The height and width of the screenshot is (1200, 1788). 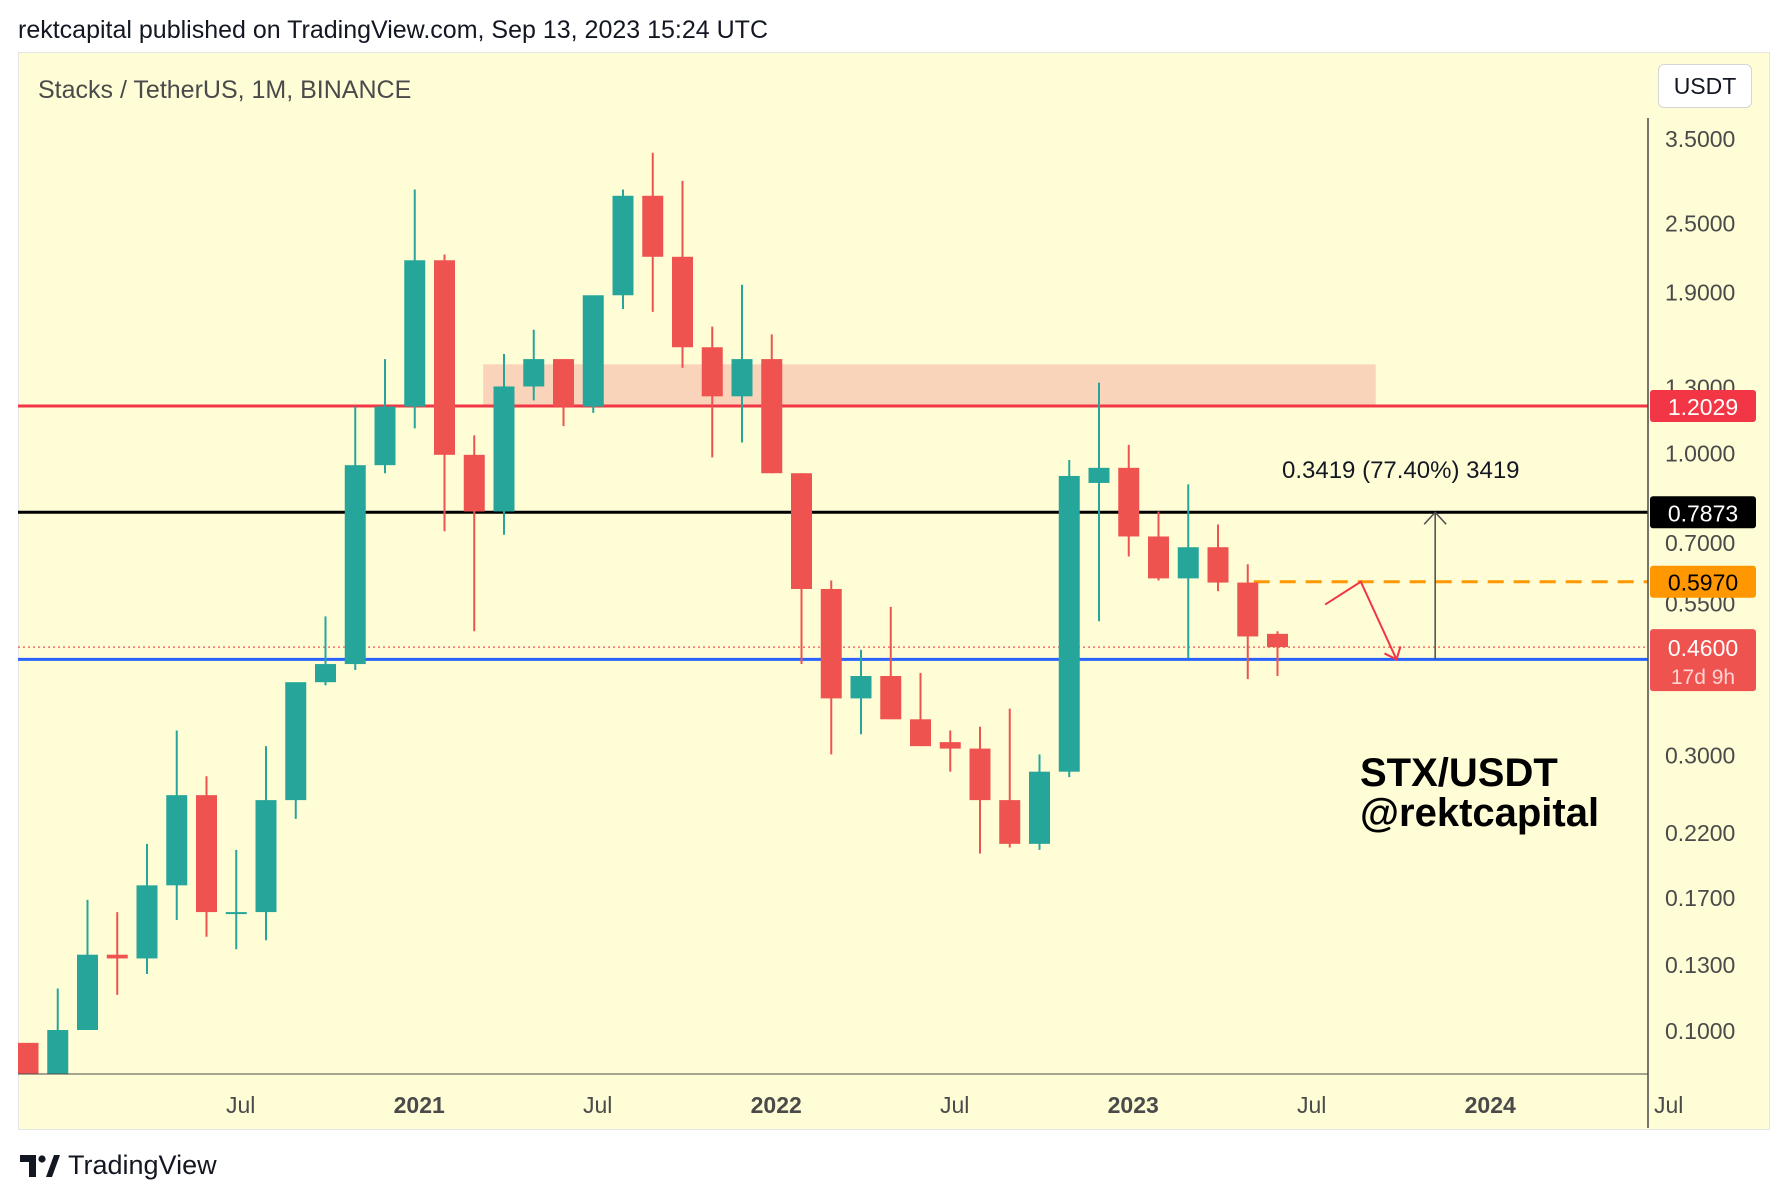 What do you see at coordinates (1705, 86) in the screenshot?
I see `currency-button: USDT` at bounding box center [1705, 86].